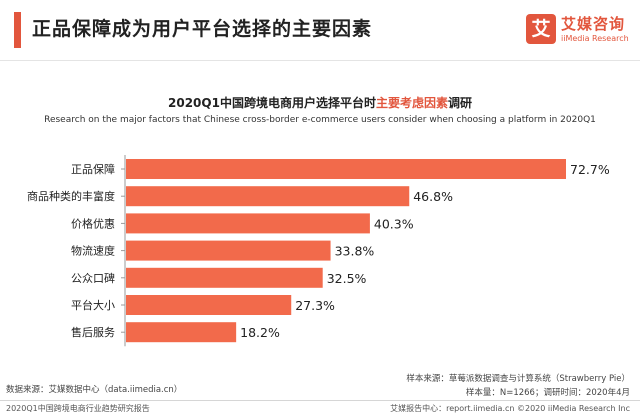 This screenshot has width=640, height=416. I want to click on chart-title-prefix: 2020Q1中国跨境电商用户选择平台时, so click(272, 103).